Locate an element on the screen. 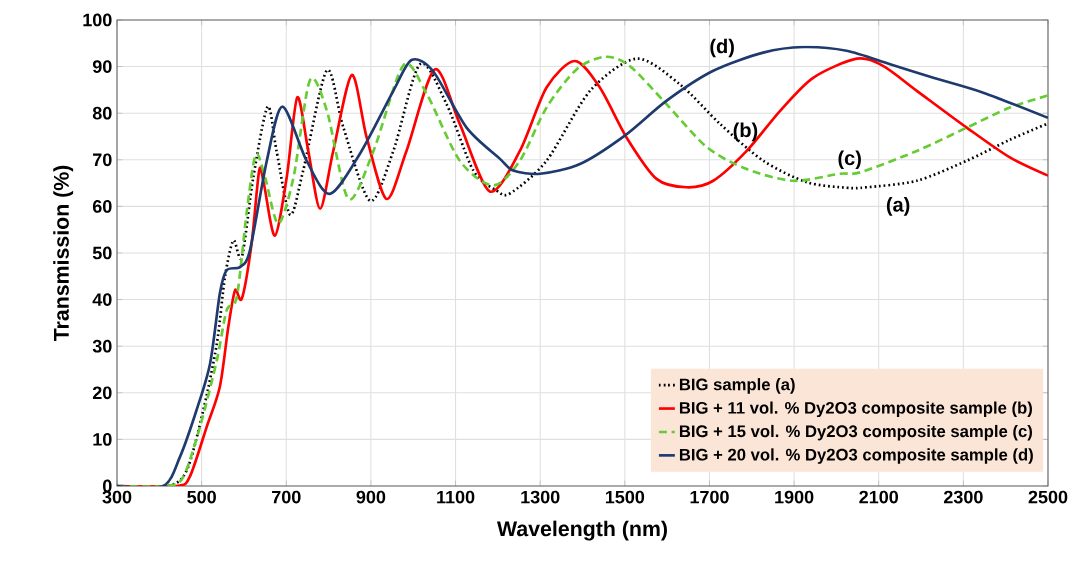  y-tick-label: 30 is located at coordinates (102, 346).